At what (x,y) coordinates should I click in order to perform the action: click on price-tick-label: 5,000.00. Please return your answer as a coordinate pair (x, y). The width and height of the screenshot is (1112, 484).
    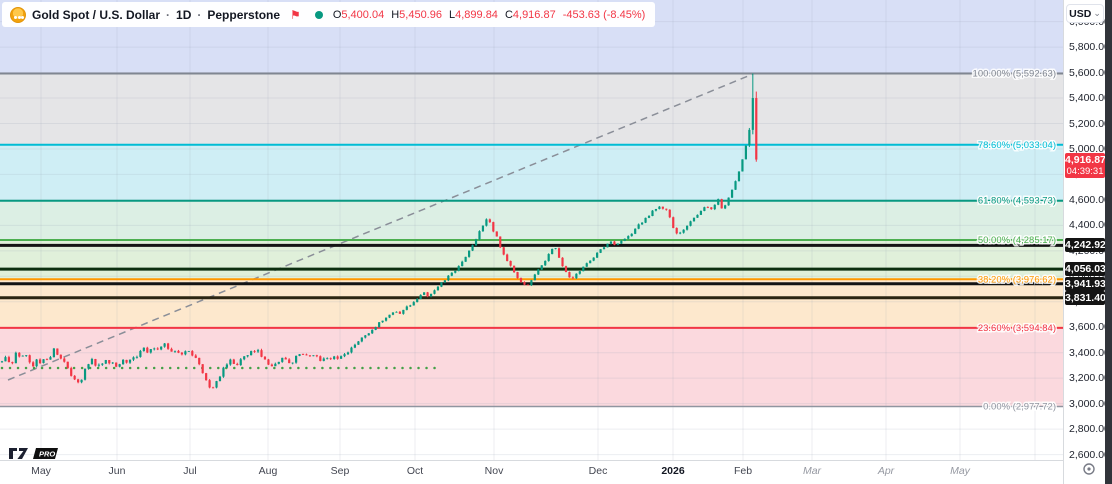
    Looking at the image, I should click on (1089, 148).